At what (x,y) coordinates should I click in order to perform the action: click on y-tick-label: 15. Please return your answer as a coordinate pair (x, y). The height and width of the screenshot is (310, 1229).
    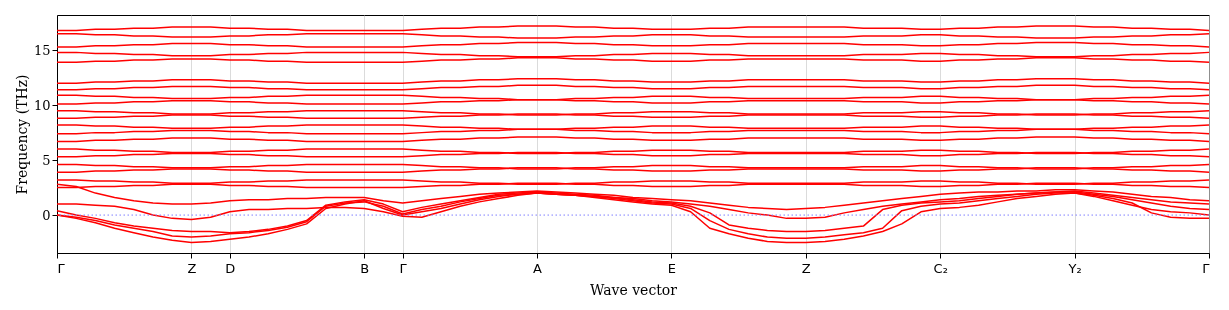
    Looking at the image, I should click on (42, 50).